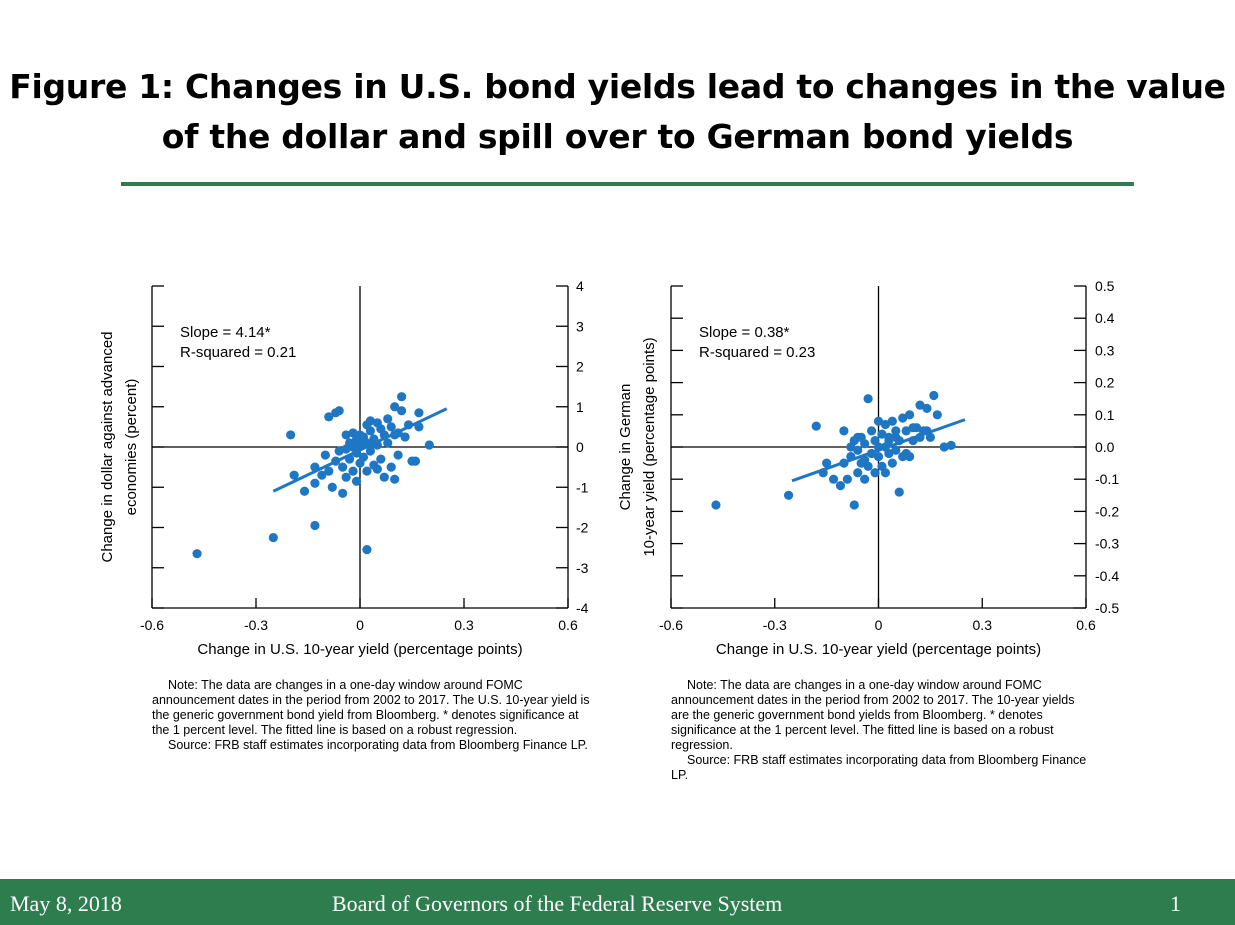 Image resolution: width=1235 pixels, height=925 pixels. I want to click on chart-1-y-tick-label: 4, so click(580, 286).